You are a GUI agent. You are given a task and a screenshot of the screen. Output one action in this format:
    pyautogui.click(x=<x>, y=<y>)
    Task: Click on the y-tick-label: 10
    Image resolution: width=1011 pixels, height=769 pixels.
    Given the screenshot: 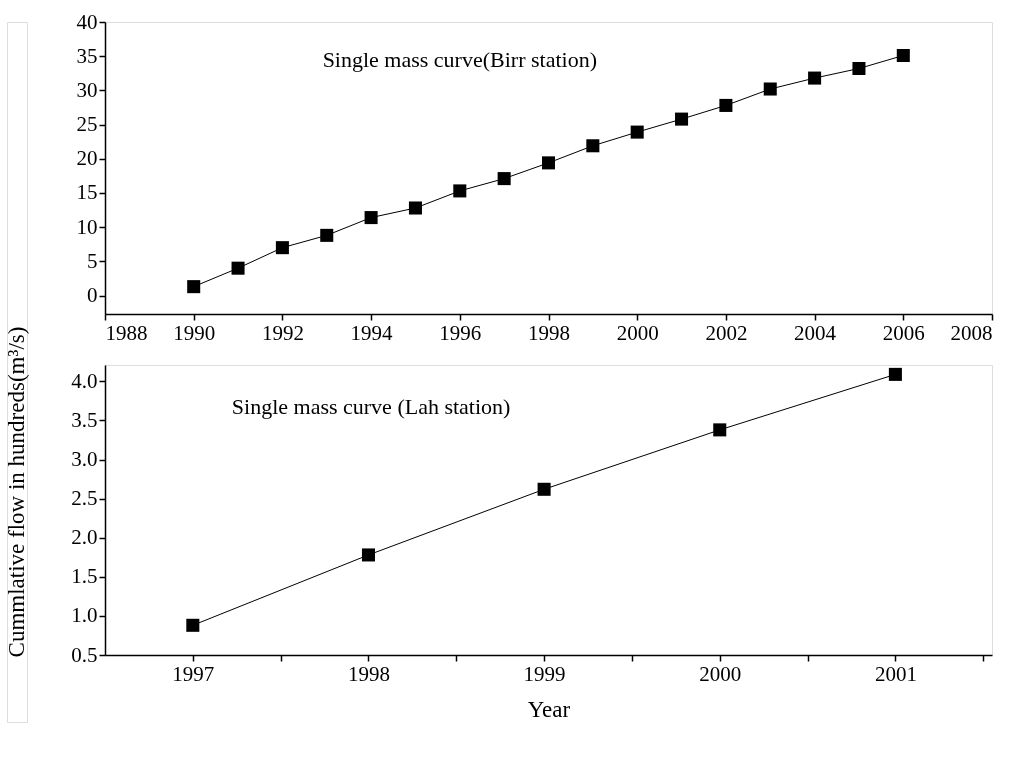 What is the action you would take?
    pyautogui.click(x=87, y=226)
    